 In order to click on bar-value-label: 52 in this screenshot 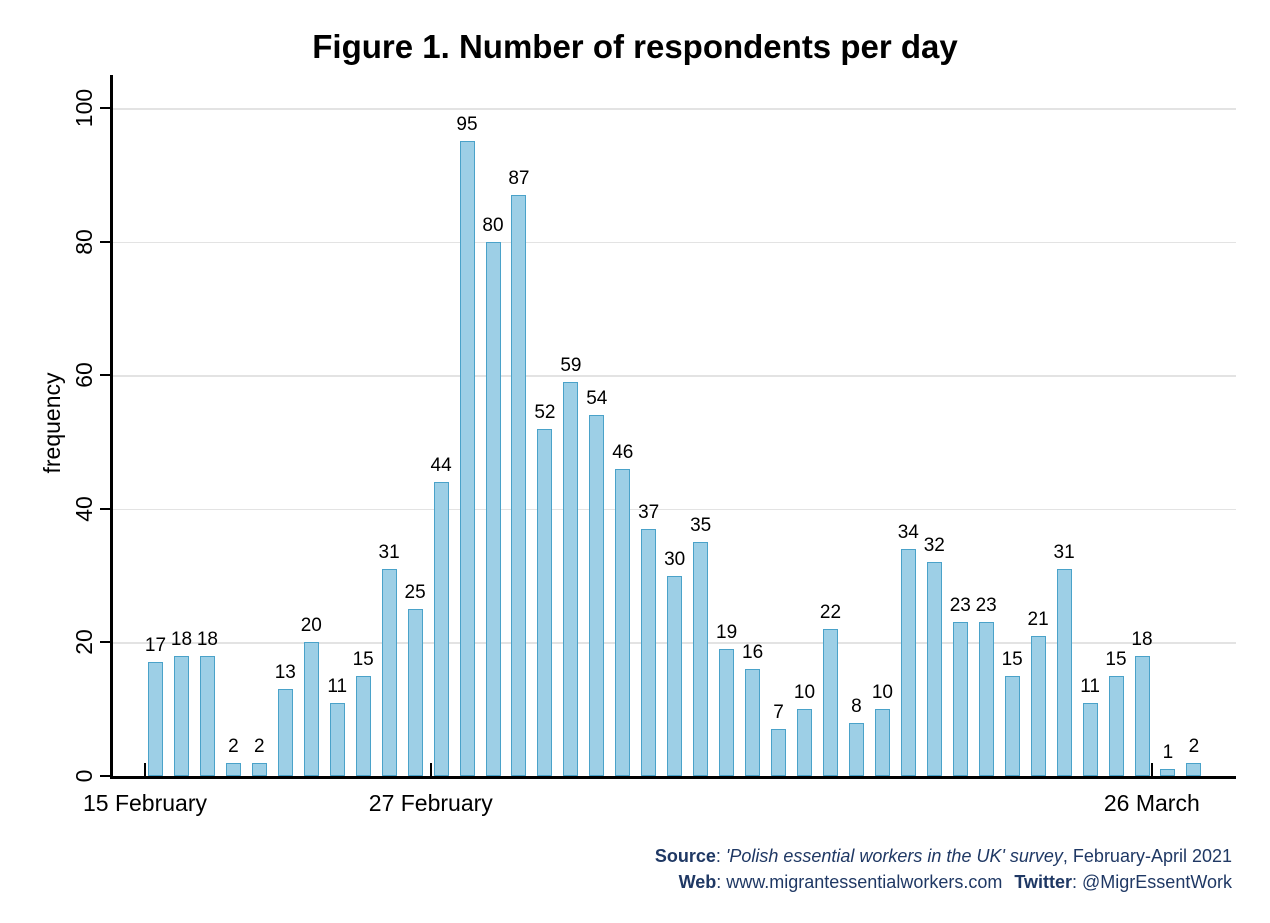, I will do `click(545, 412)`.